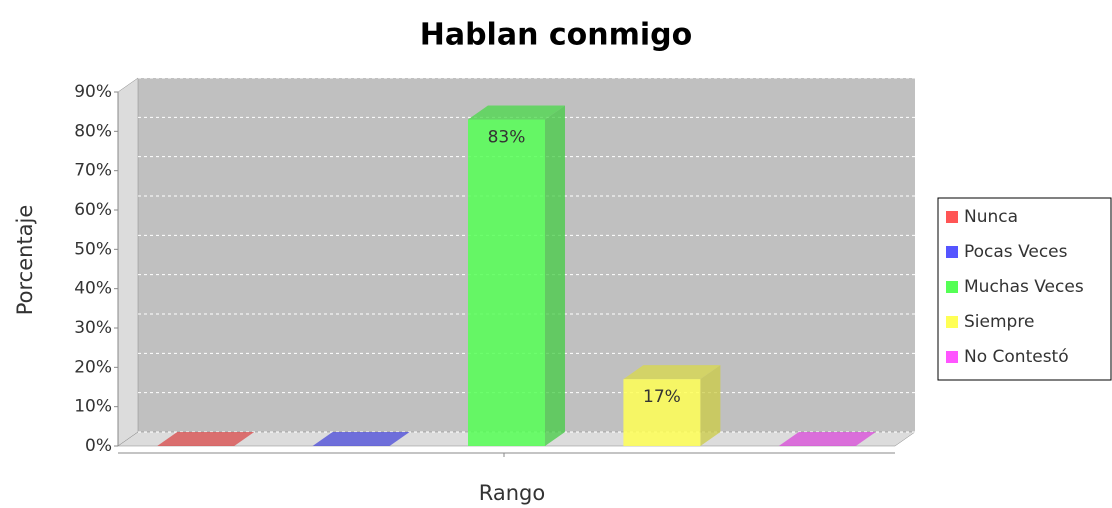  Describe the element at coordinates (999, 322) in the screenshot. I see `legend-label: Siempre` at that location.